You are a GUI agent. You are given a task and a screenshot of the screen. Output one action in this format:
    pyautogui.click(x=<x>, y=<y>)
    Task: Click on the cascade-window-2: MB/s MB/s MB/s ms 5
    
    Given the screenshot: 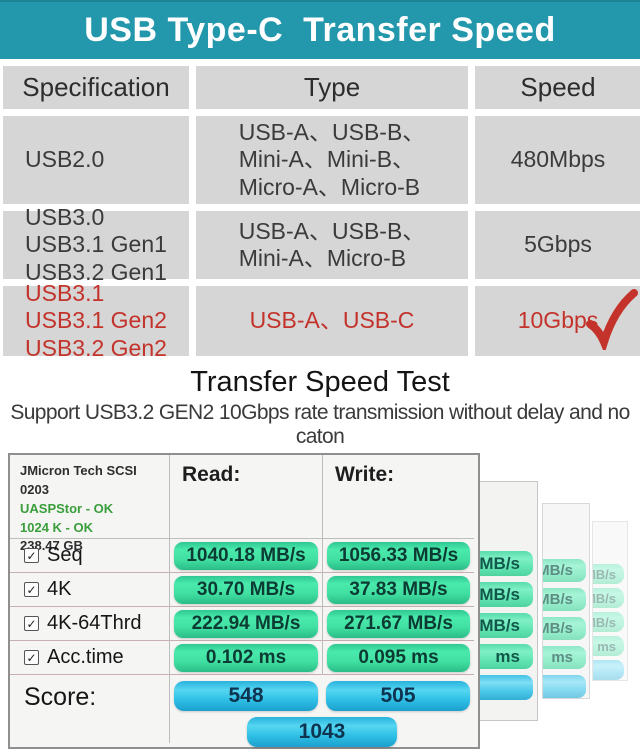 What is the action you would take?
    pyautogui.click(x=566, y=601)
    